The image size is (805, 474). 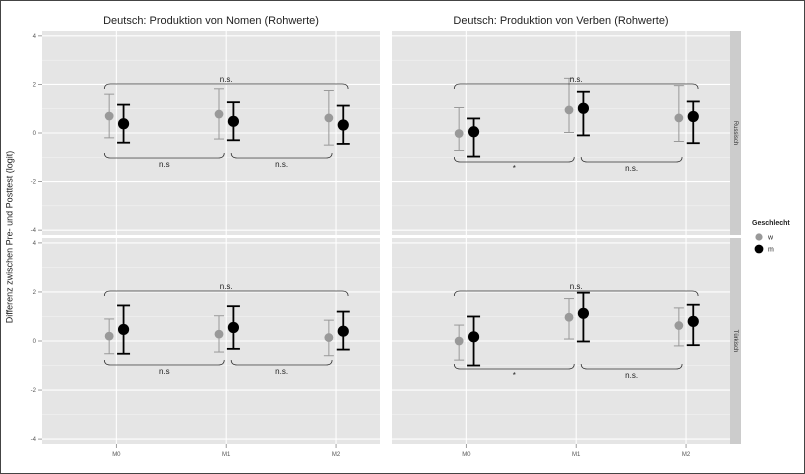 What do you see at coordinates (759, 237) in the screenshot?
I see `legend-marker-w` at bounding box center [759, 237].